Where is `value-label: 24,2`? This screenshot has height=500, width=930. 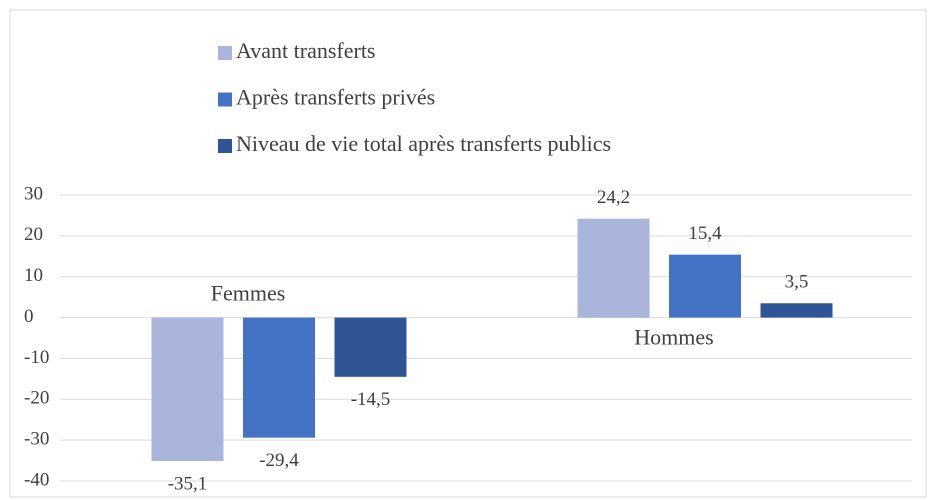 value-label: 24,2 is located at coordinates (613, 197).